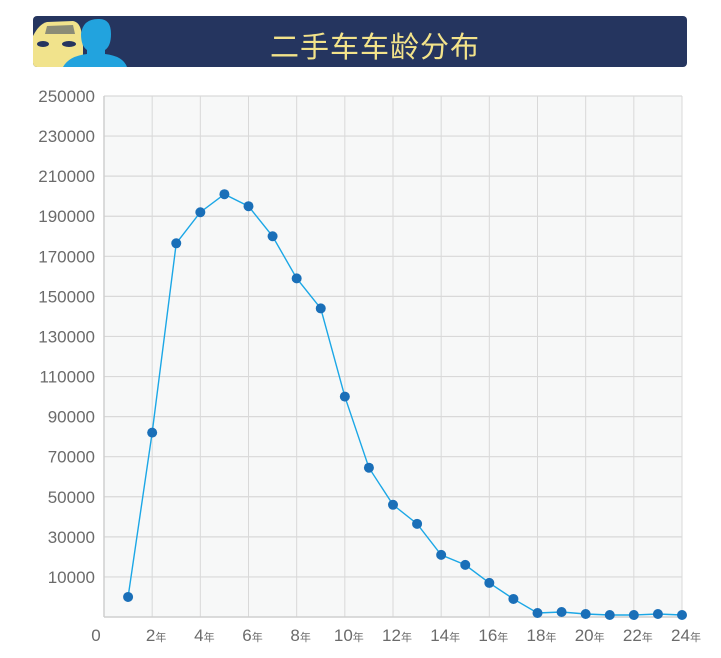  Describe the element at coordinates (294, 635) in the screenshot. I see `x-tick-value: 8` at that location.